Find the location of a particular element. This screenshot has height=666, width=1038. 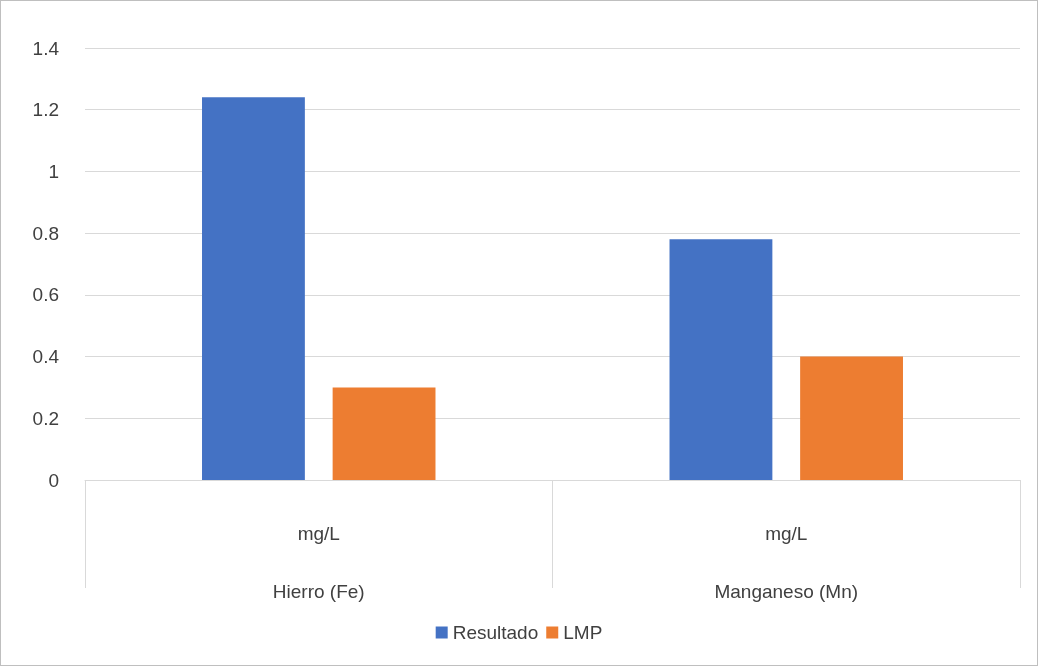

legend-label: LMP is located at coordinates (583, 632).